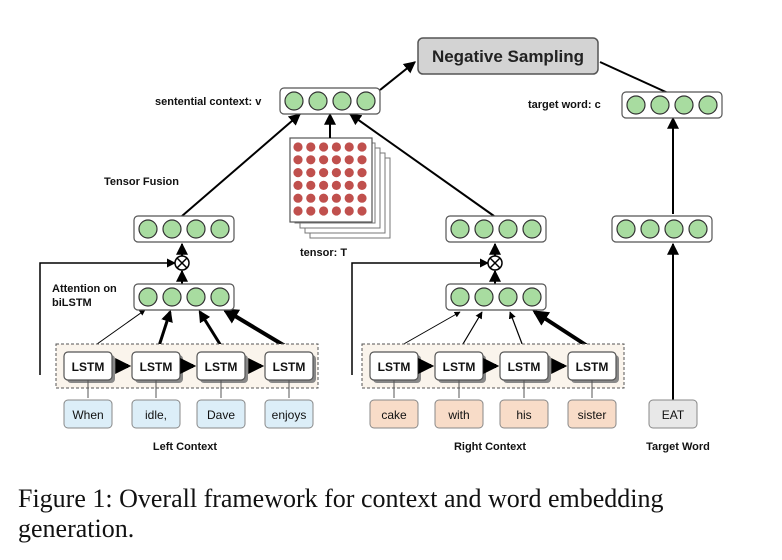 The image size is (782, 560). I want to click on left-word: idle,, so click(156, 414).